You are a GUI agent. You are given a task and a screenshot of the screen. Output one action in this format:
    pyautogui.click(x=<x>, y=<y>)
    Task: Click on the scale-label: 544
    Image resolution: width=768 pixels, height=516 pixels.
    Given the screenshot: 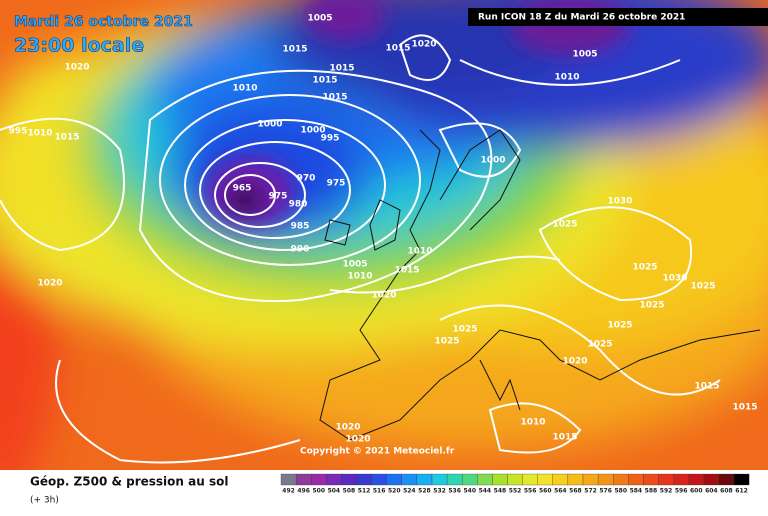 What is the action you would take?
    pyautogui.click(x=485, y=491)
    